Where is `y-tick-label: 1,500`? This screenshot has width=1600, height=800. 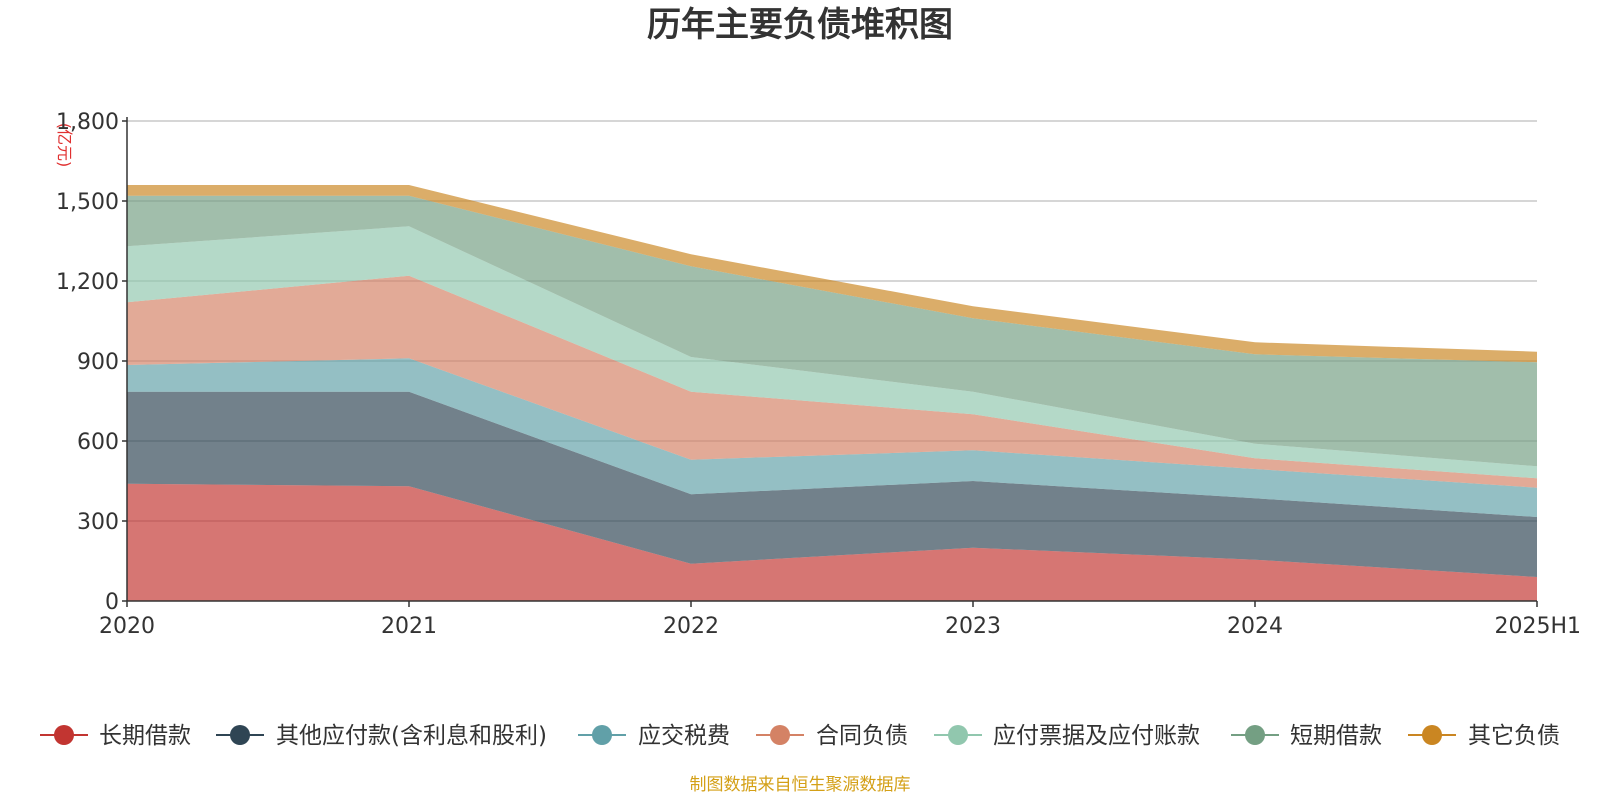
y-tick-label: 1,500 is located at coordinates (87, 202).